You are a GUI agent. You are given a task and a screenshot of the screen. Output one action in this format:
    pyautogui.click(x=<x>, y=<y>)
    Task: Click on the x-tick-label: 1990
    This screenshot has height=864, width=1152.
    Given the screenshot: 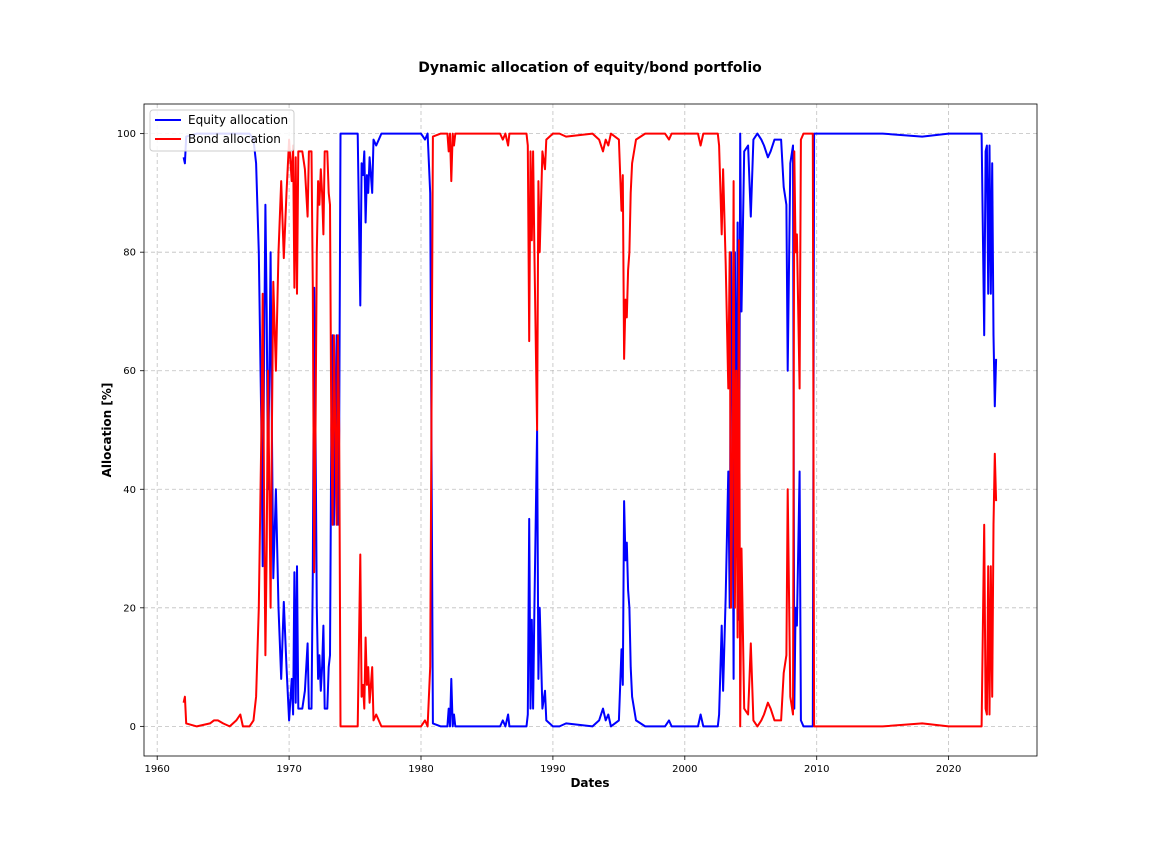 What is the action you would take?
    pyautogui.click(x=552, y=769)
    